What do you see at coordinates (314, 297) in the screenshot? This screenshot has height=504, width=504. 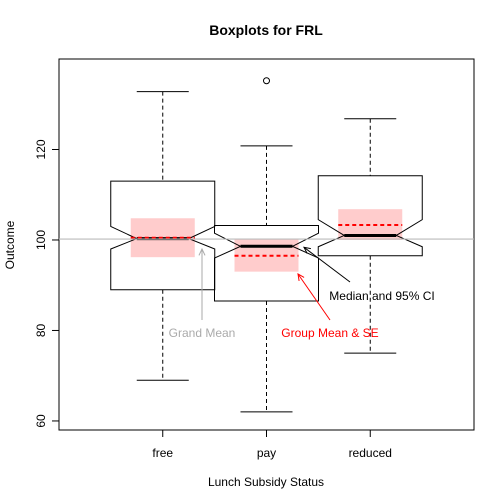 I see `group-mean-arrow` at bounding box center [314, 297].